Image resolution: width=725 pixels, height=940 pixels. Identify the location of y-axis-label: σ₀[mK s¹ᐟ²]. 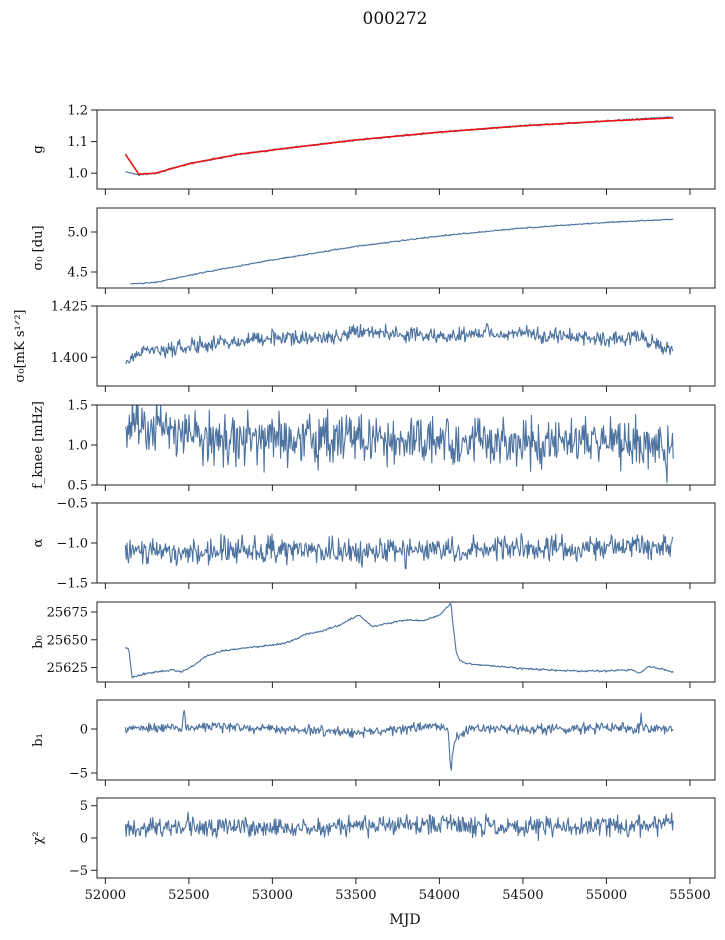
(20, 346).